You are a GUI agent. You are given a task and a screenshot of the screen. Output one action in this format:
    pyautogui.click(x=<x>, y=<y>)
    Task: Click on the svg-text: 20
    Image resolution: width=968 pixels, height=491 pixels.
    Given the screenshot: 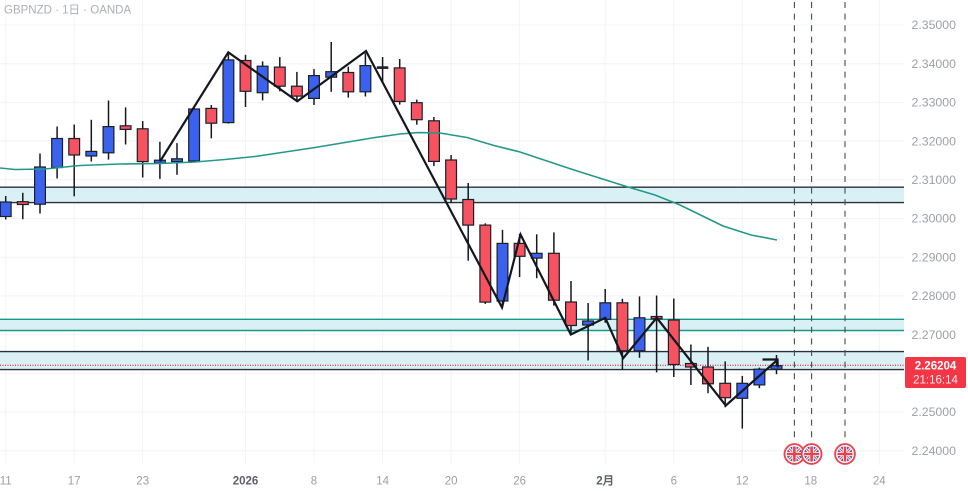 What is the action you would take?
    pyautogui.click(x=451, y=482)
    